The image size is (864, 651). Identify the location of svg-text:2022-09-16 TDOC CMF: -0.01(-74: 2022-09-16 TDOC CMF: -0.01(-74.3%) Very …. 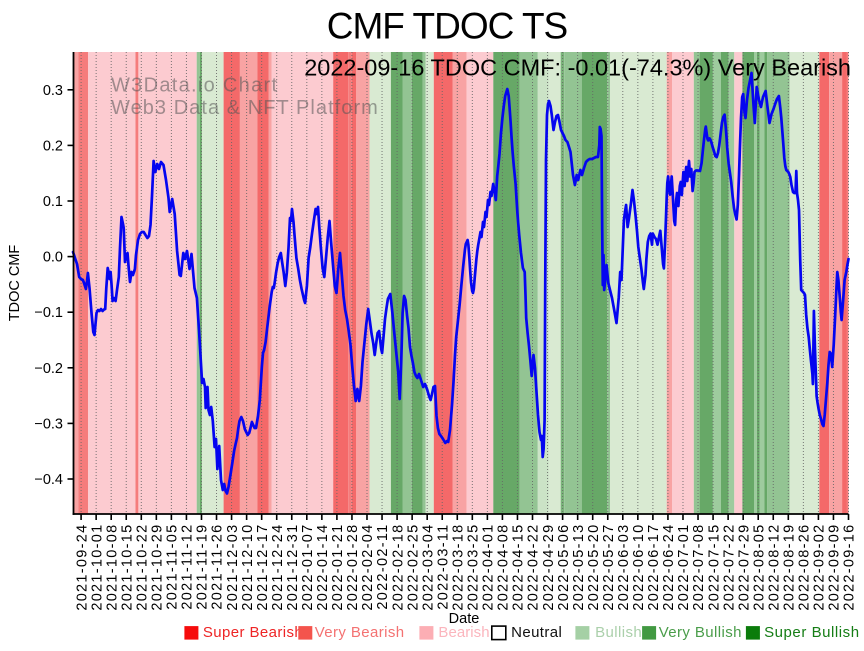
(577, 68).